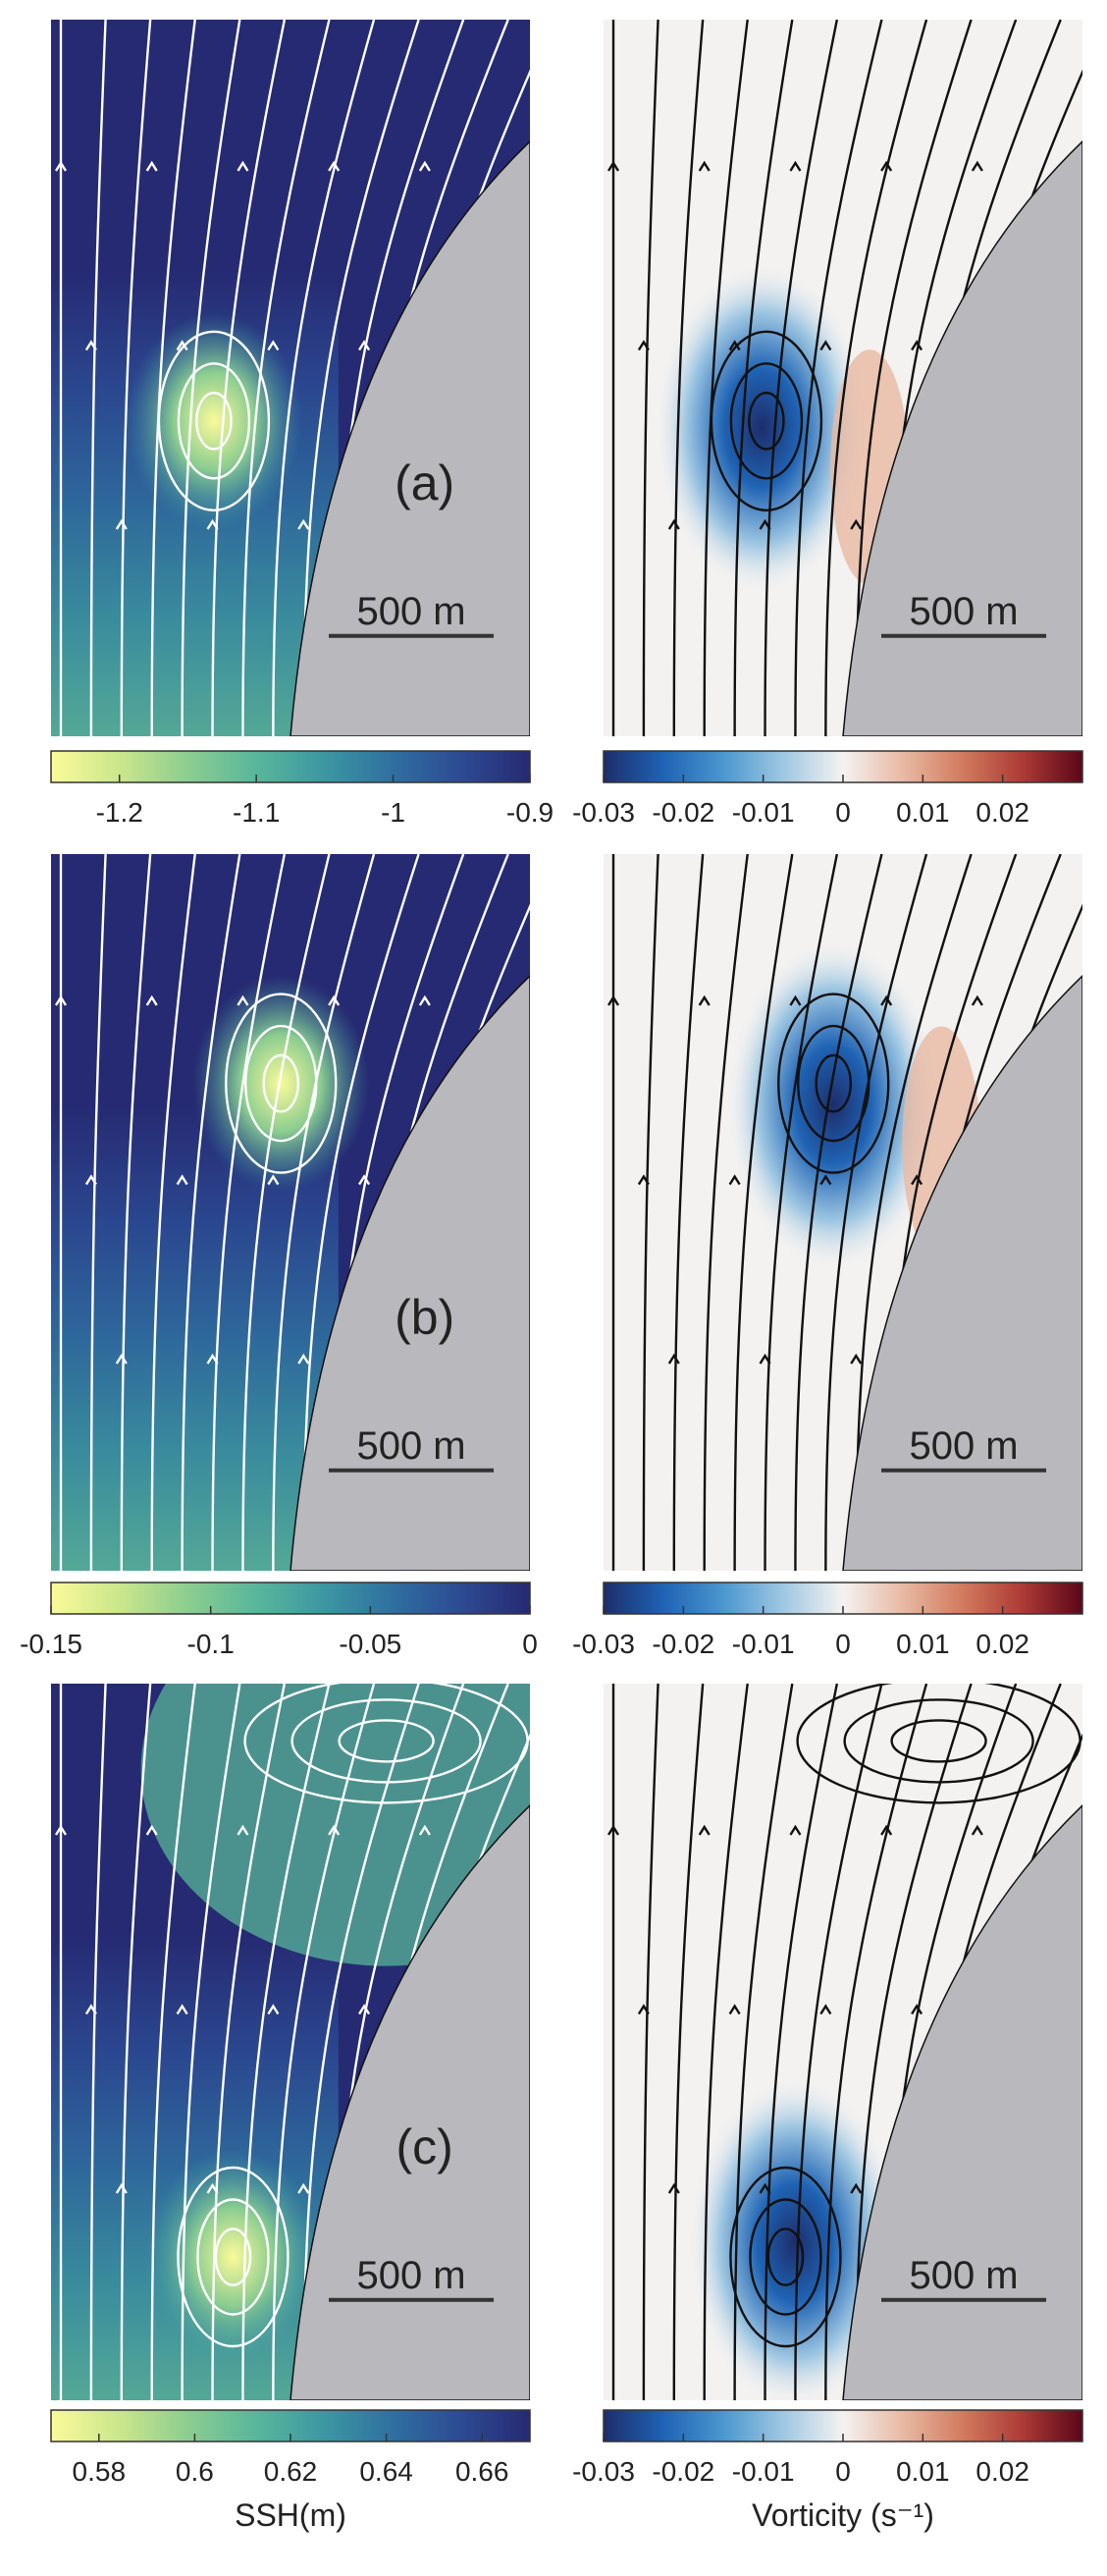 The width and height of the screenshot is (1107, 2576). I want to click on colorbar-a-ssh: -1.2 -1.1 -1 -0.9, so click(302, 789).